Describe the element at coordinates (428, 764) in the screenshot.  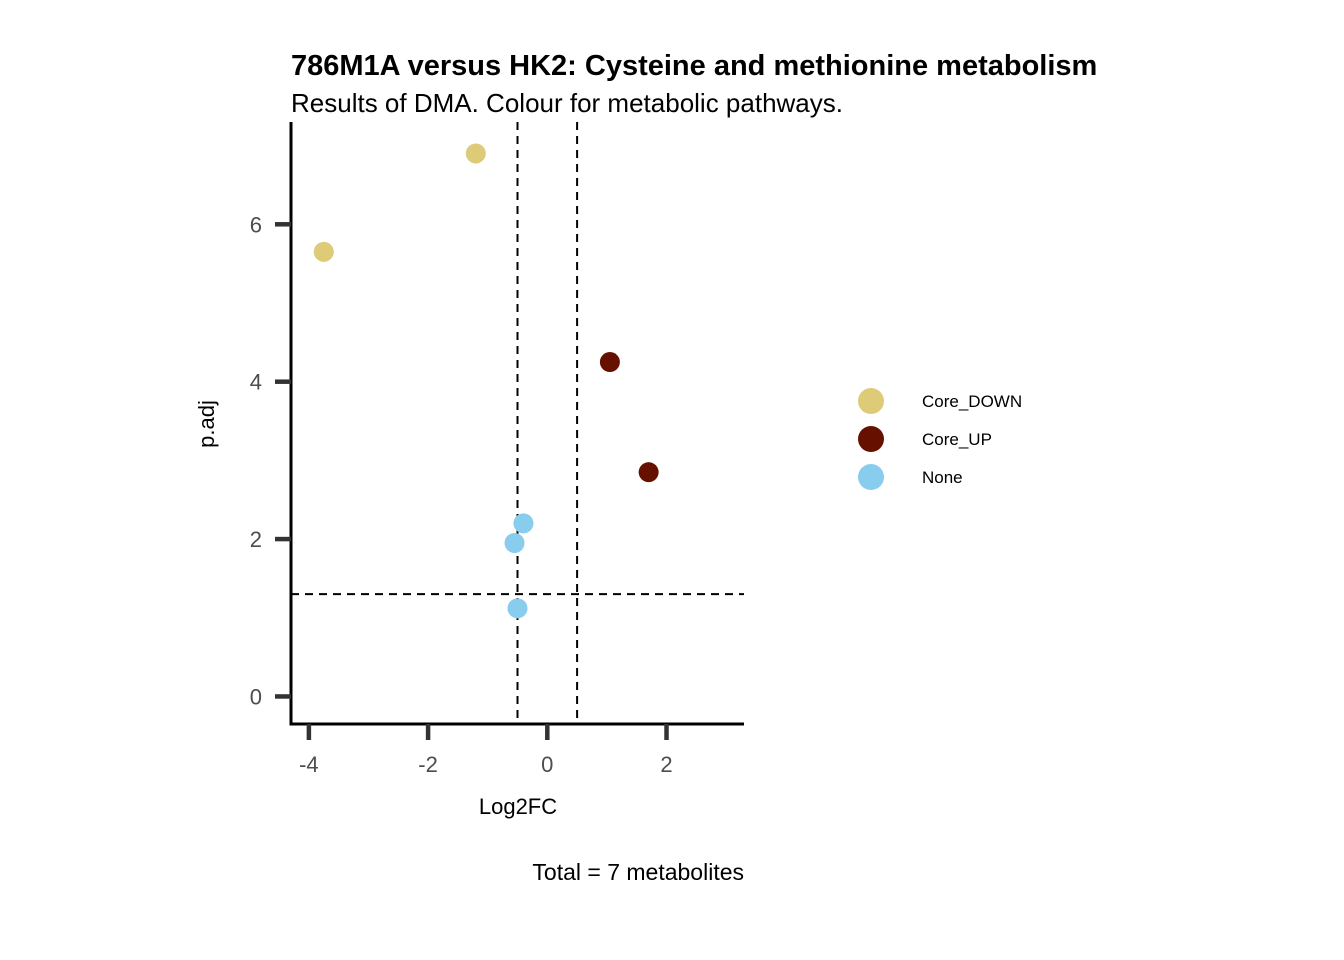
I see `x-tick-label: -2` at that location.